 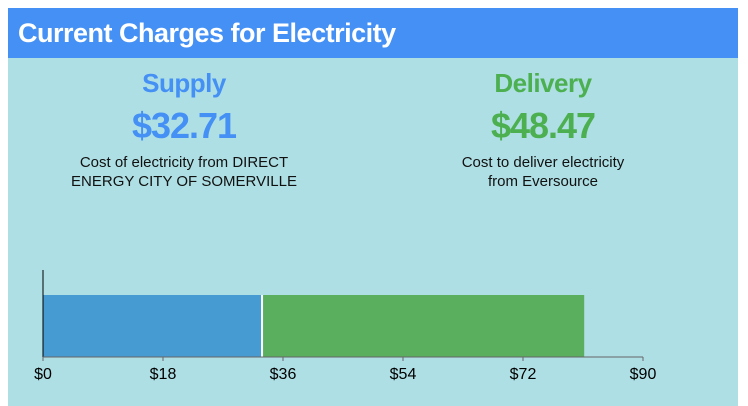 I want to click on supply-amount: $32.71, so click(x=184, y=125).